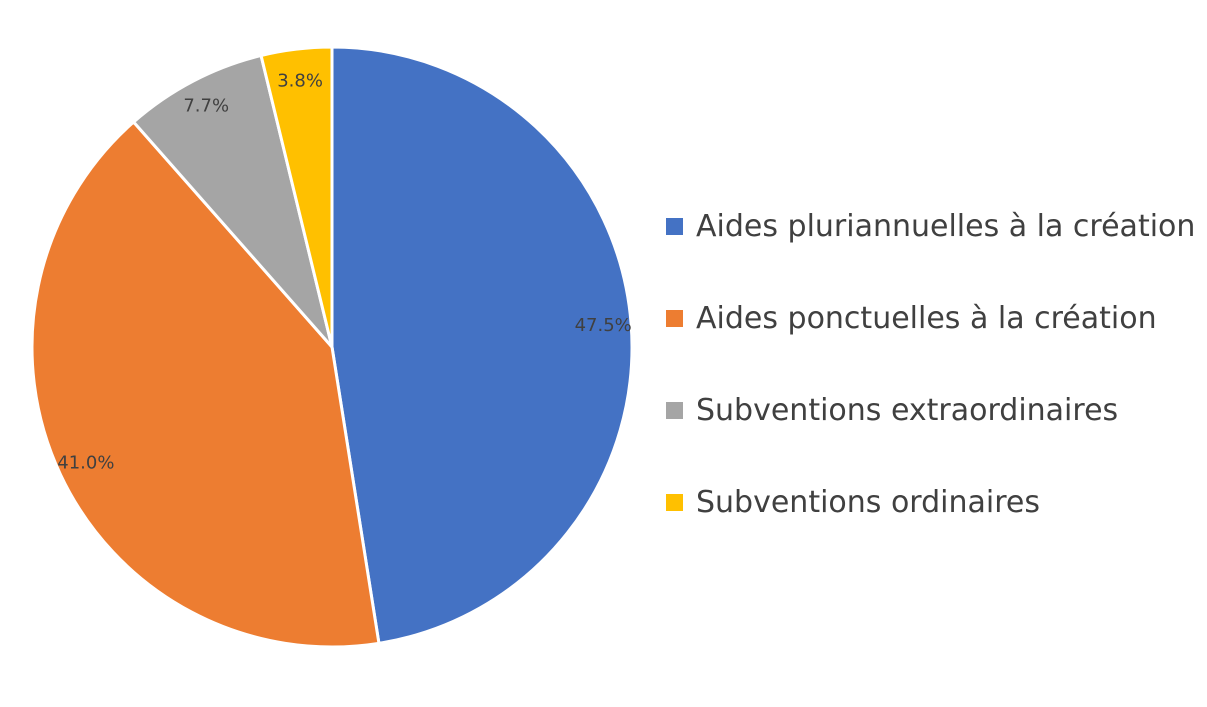 This screenshot has width=1207, height=707. I want to click on legend-label: Aides pluriannuelles à la création, so click(946, 226).